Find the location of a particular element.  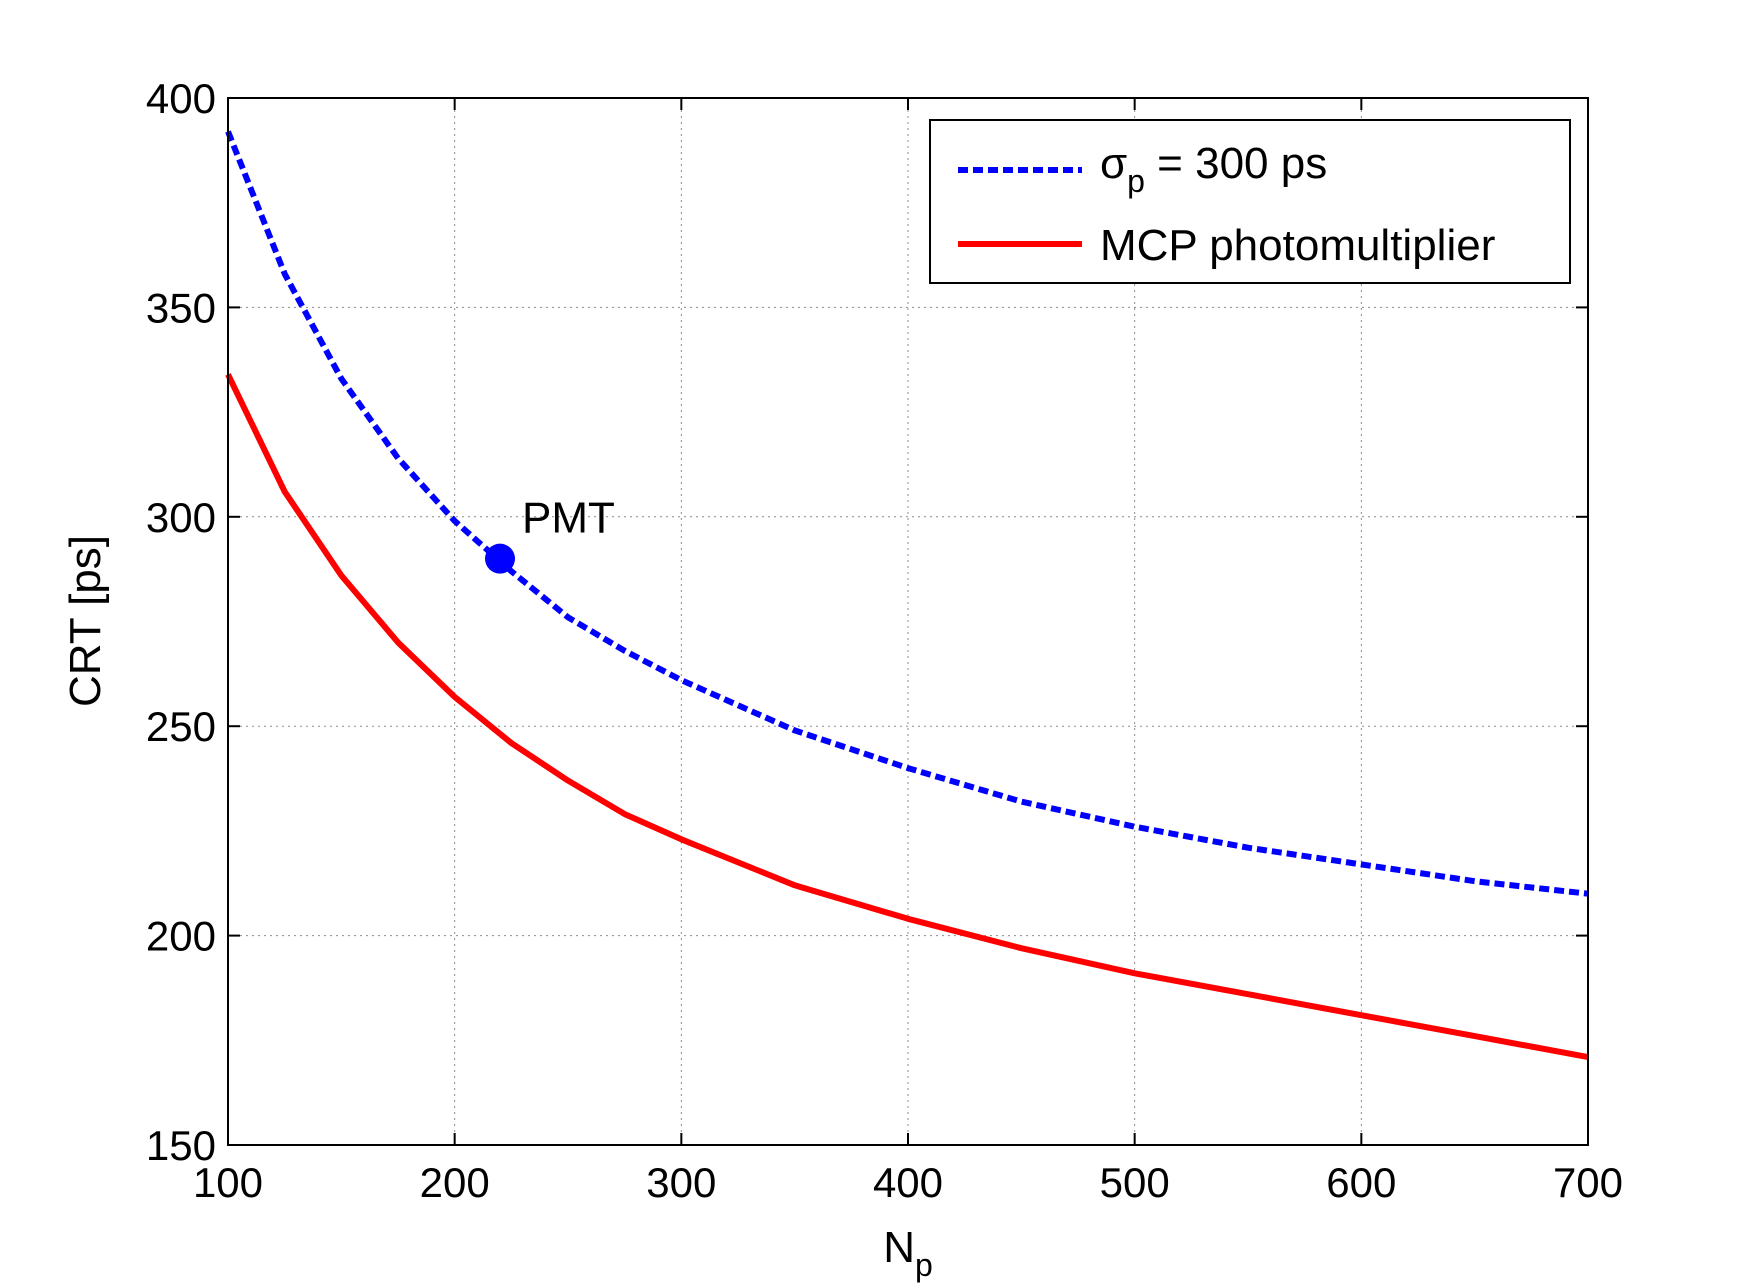

y-tick-label: 300 is located at coordinates (181, 517).